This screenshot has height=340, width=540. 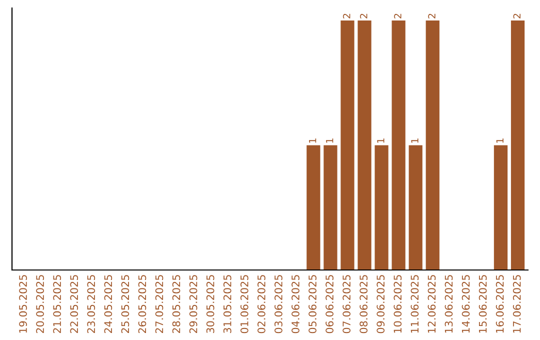 I want to click on x-tick-label: 26.05.2025, so click(x=142, y=304).